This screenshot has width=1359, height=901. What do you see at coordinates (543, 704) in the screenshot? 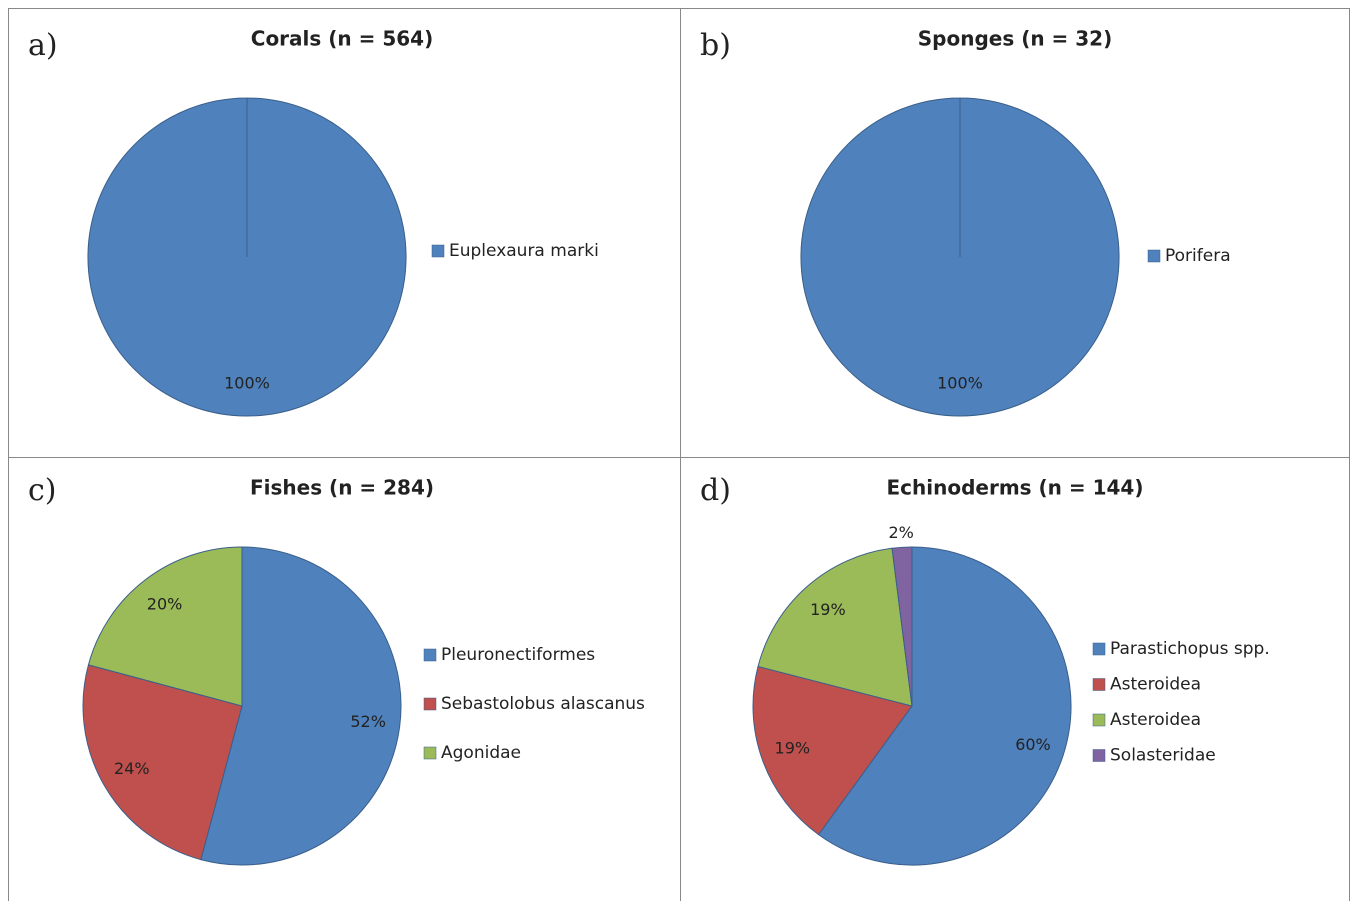
I see `legend-label: Sebastolobus alascanus` at bounding box center [543, 704].